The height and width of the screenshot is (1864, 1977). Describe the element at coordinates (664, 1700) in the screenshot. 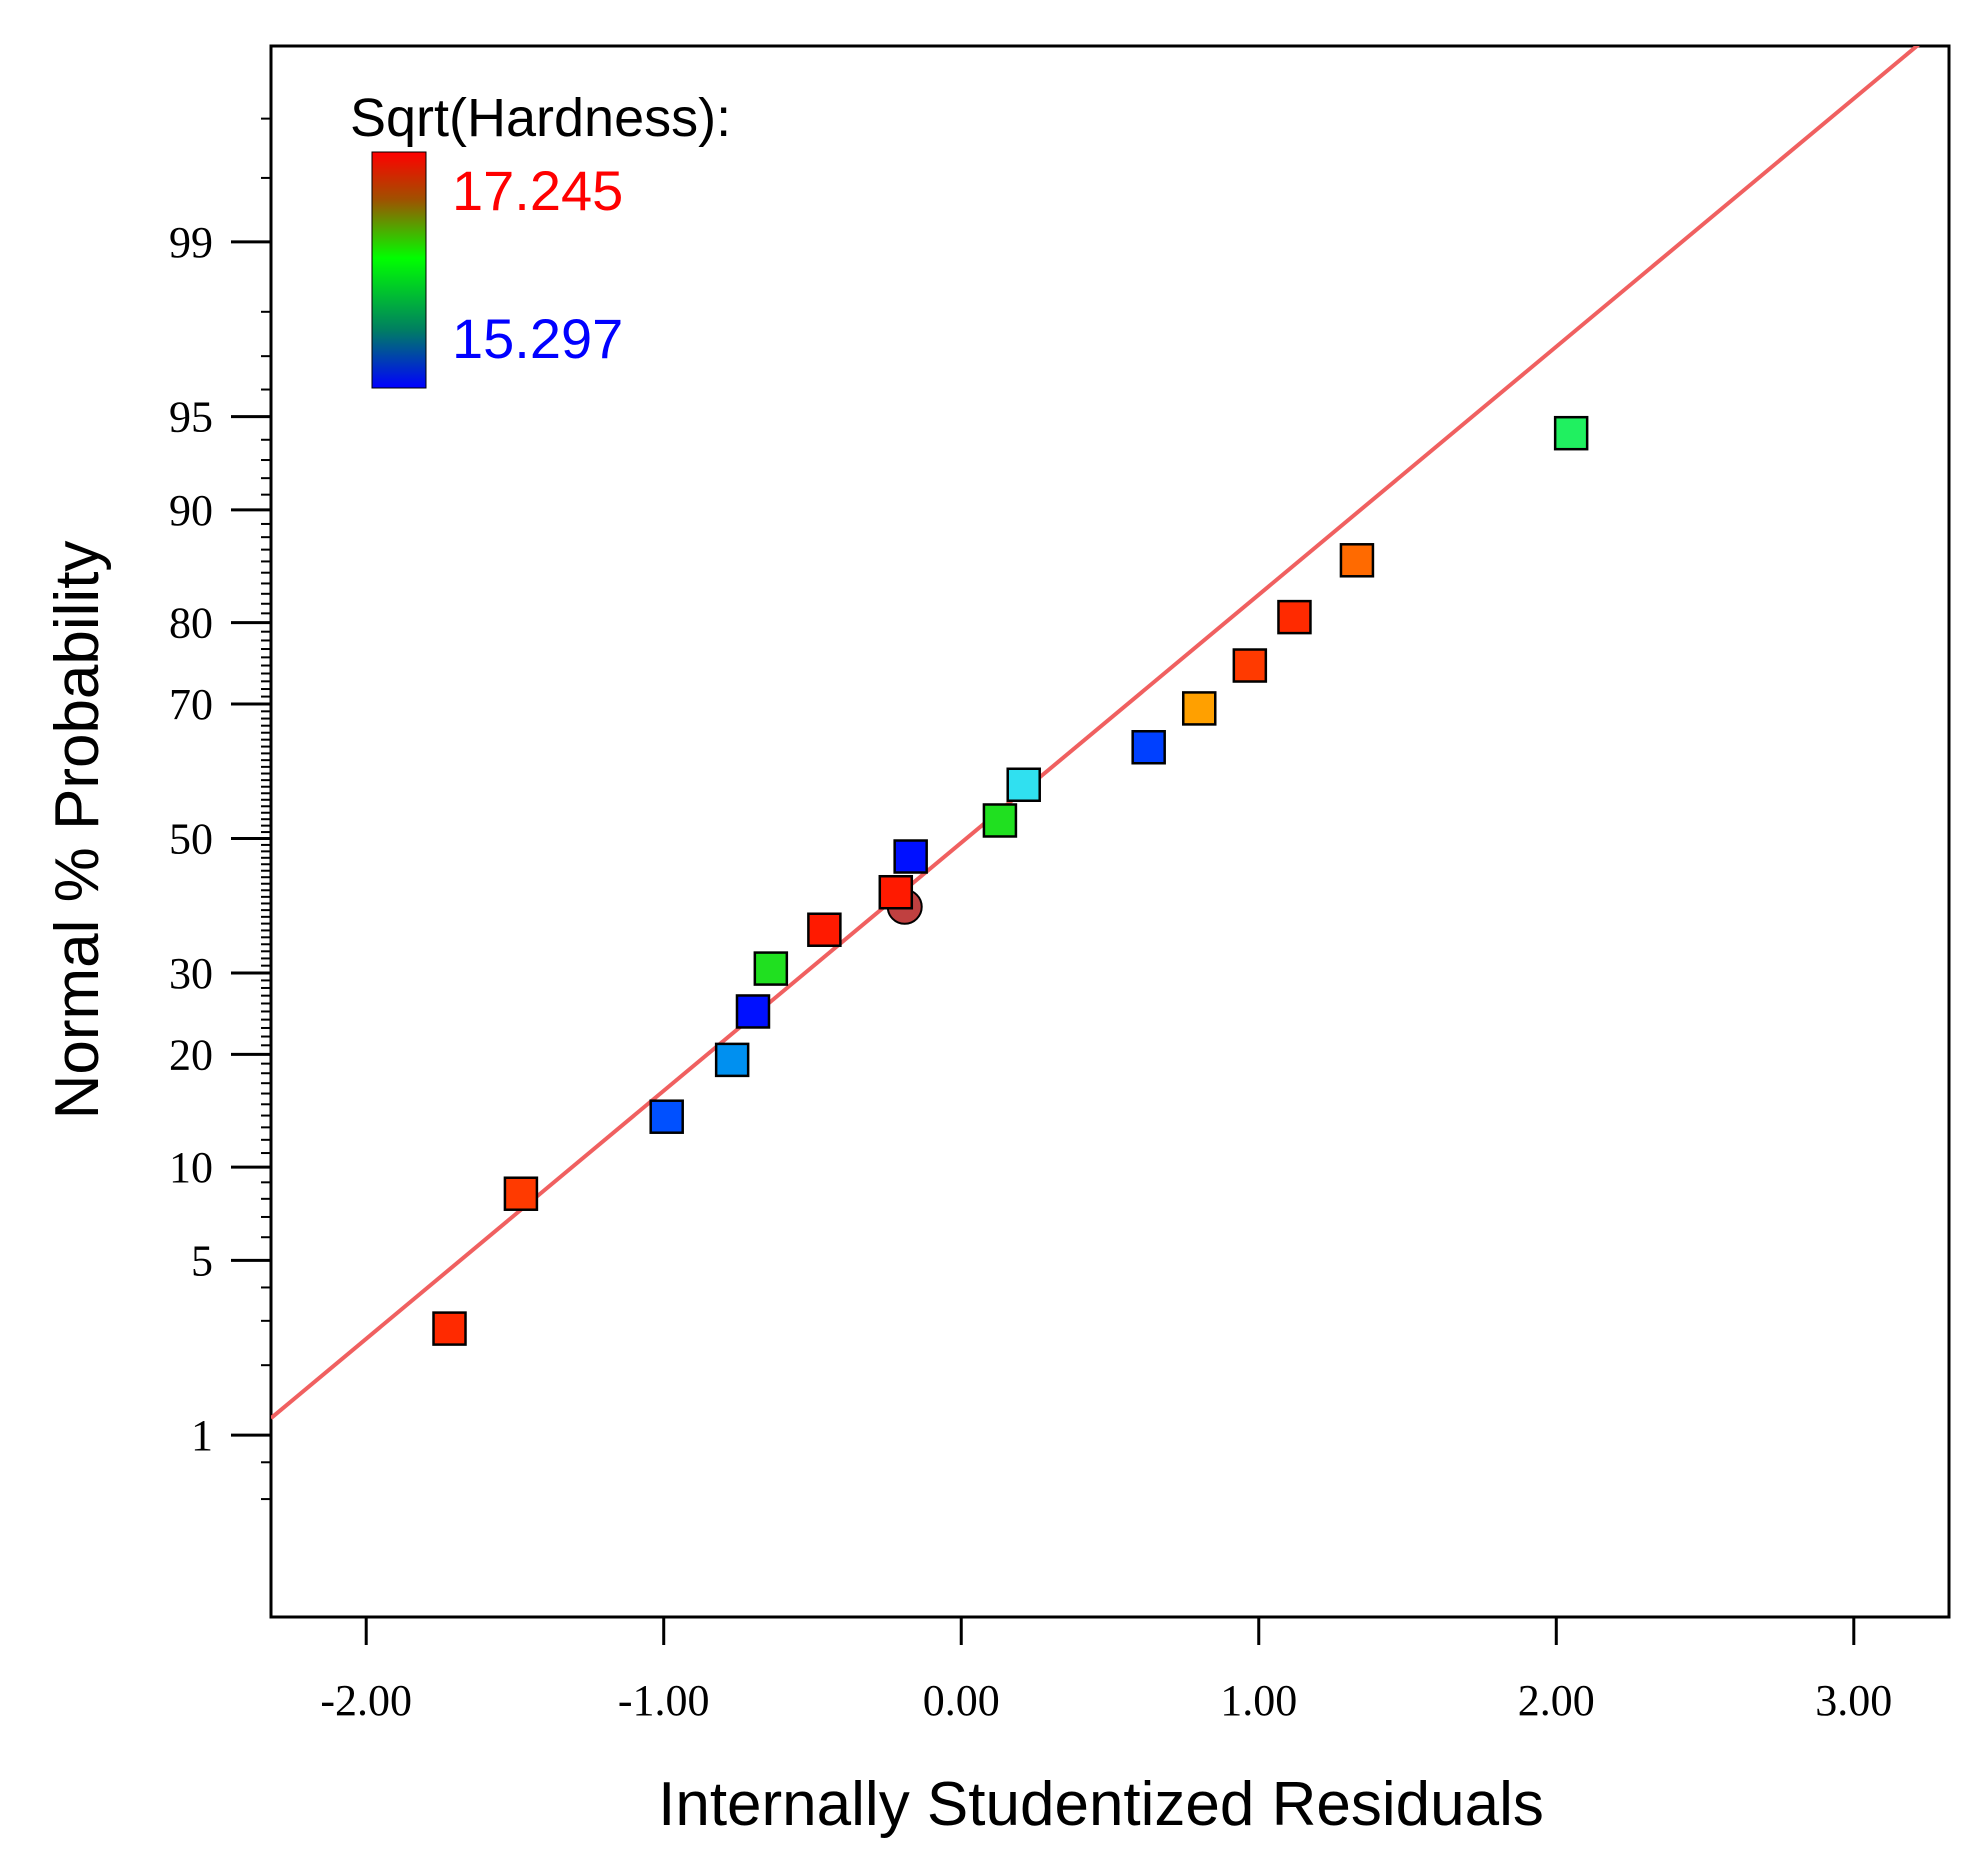

I see `x-tick-label: -1.00` at that location.